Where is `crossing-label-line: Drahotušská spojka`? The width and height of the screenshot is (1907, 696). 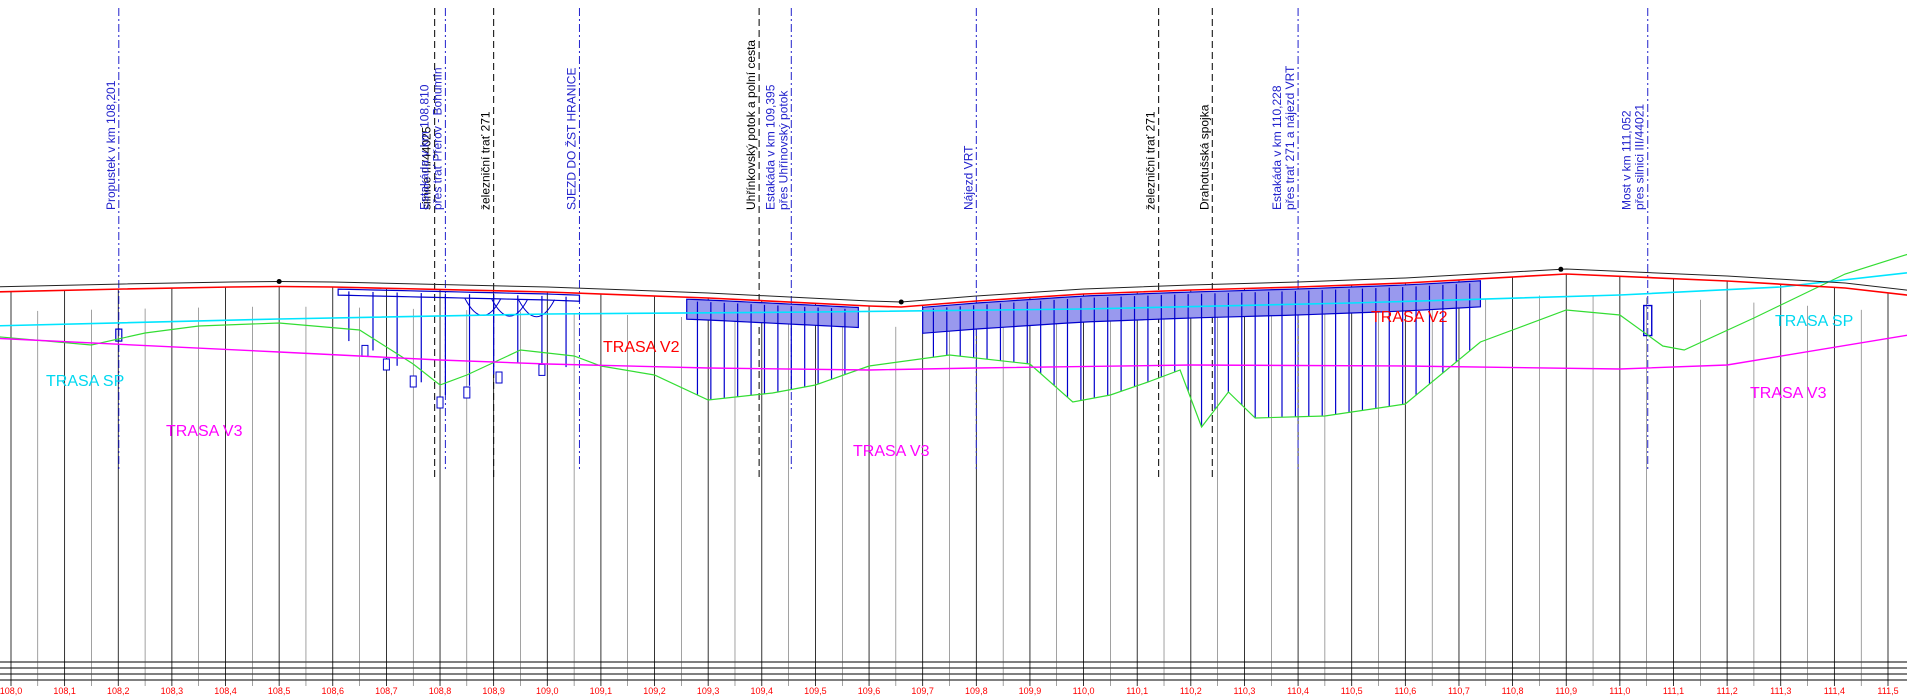
crossing-label-line: Drahotušská spojka is located at coordinates (1204, 157).